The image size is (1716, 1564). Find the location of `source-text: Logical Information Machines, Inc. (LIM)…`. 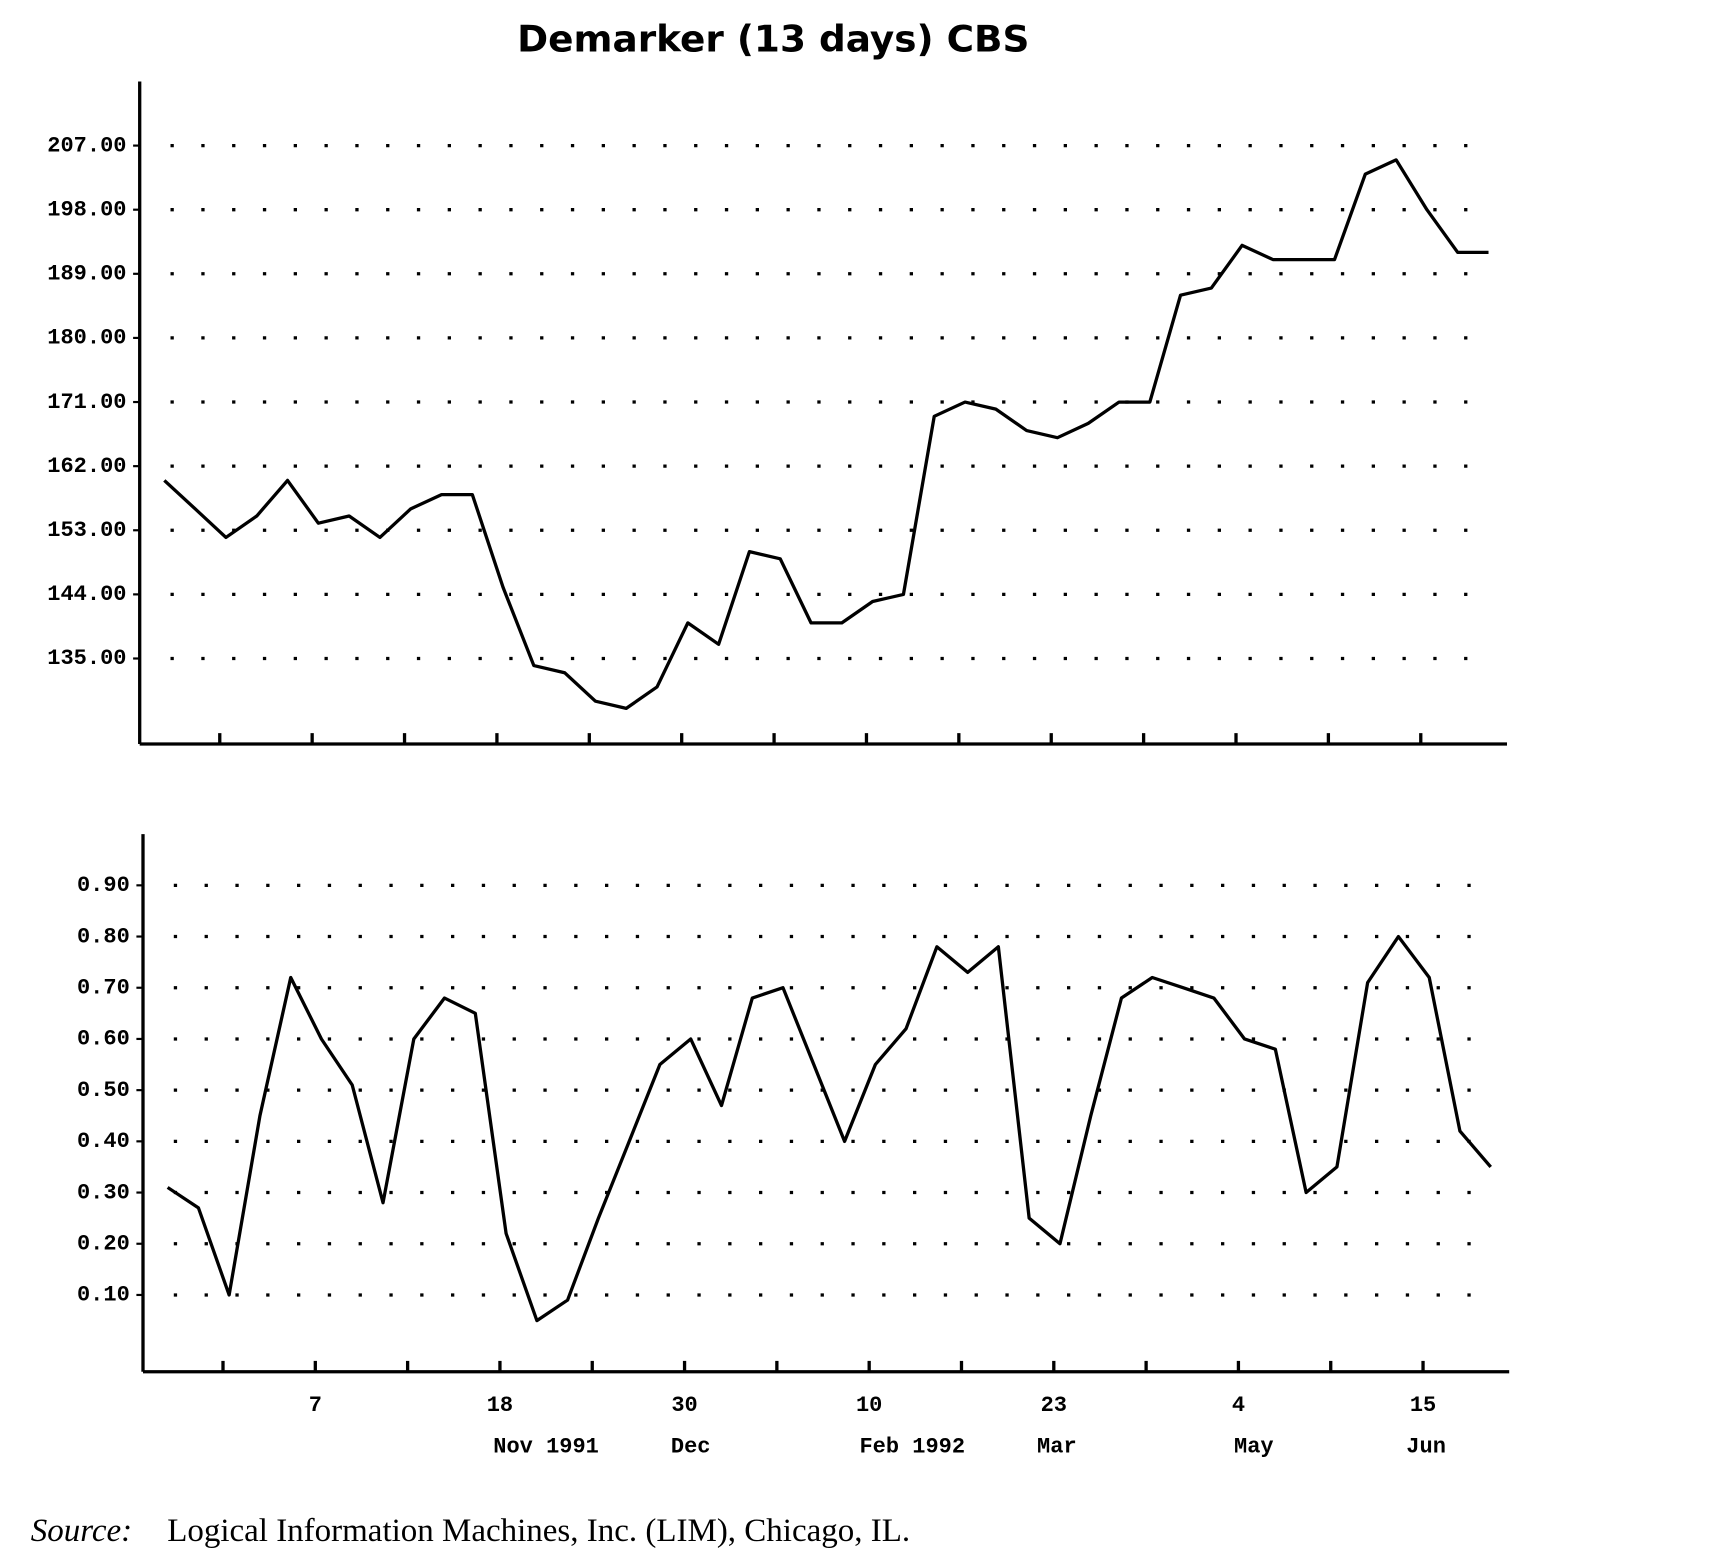

source-text: Logical Information Machines, Inc. (LIM)… is located at coordinates (538, 1531).